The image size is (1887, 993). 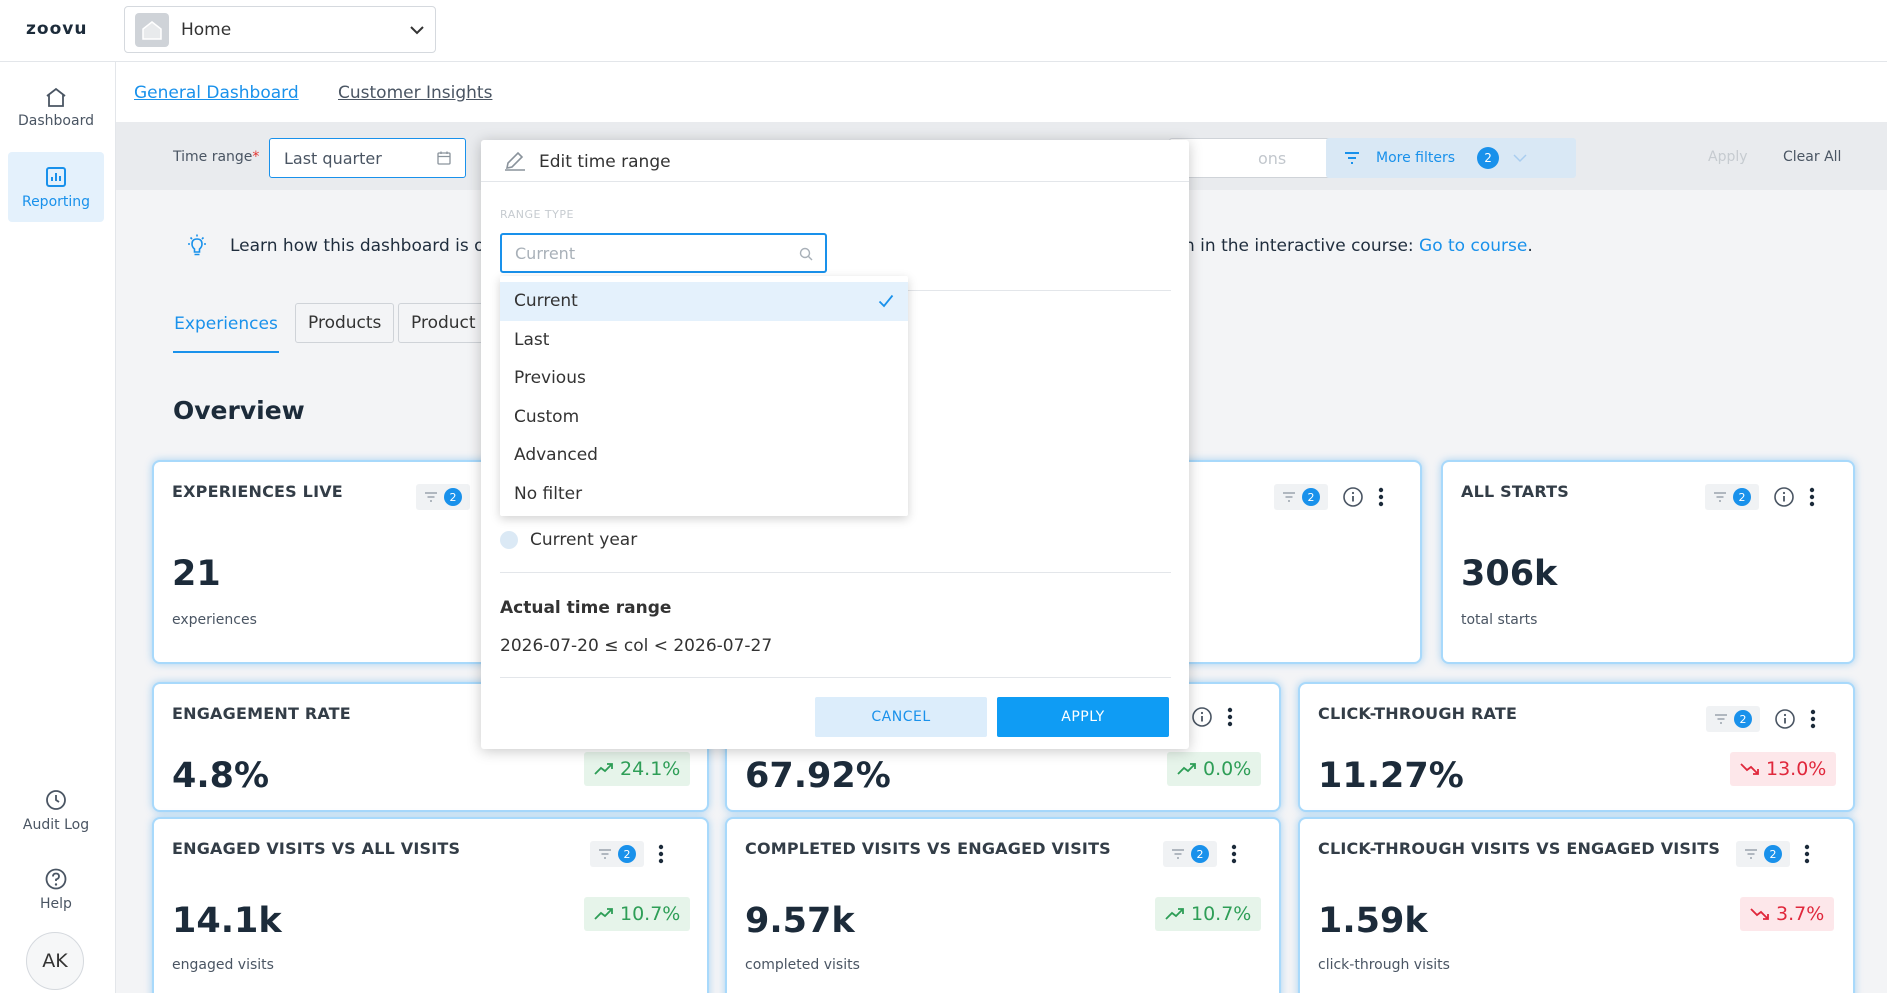 I want to click on workspace-select: Home, so click(x=280, y=29).